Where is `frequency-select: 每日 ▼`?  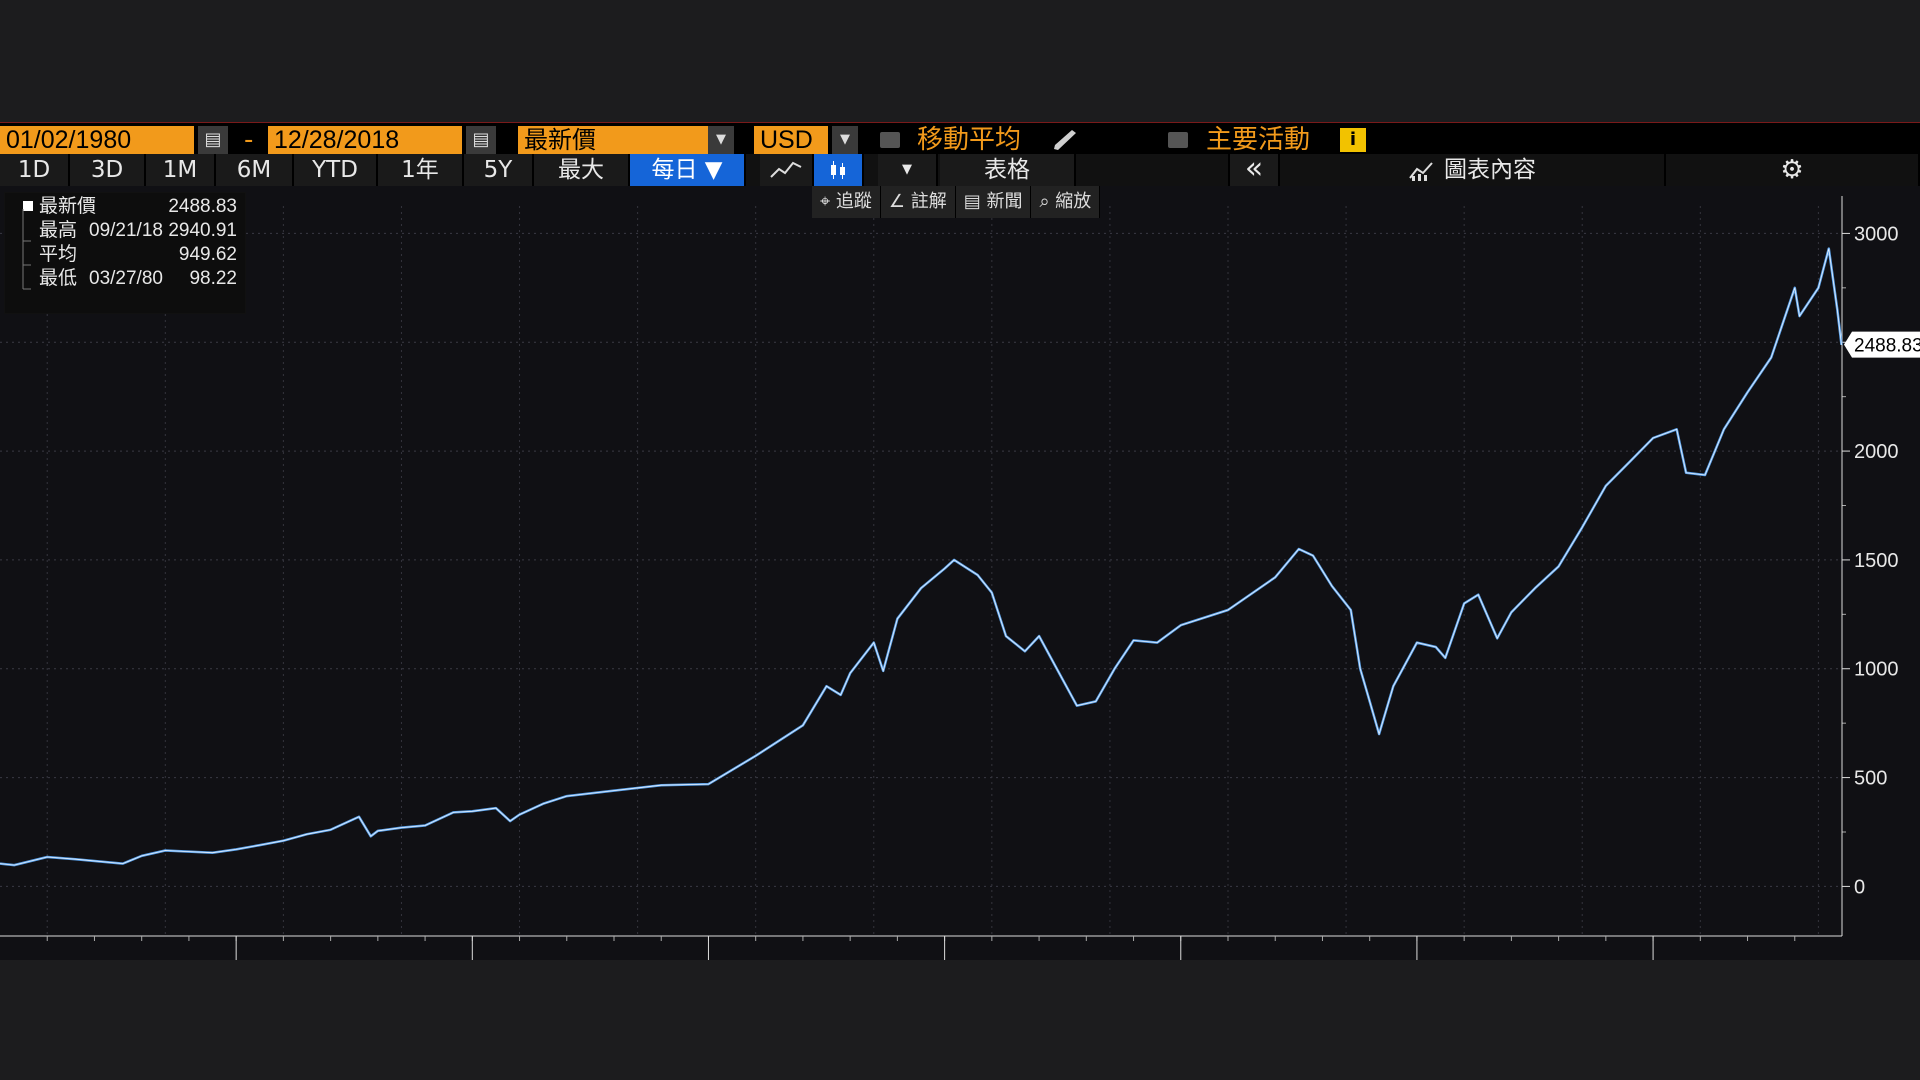
frequency-select: 每日 ▼ is located at coordinates (688, 170).